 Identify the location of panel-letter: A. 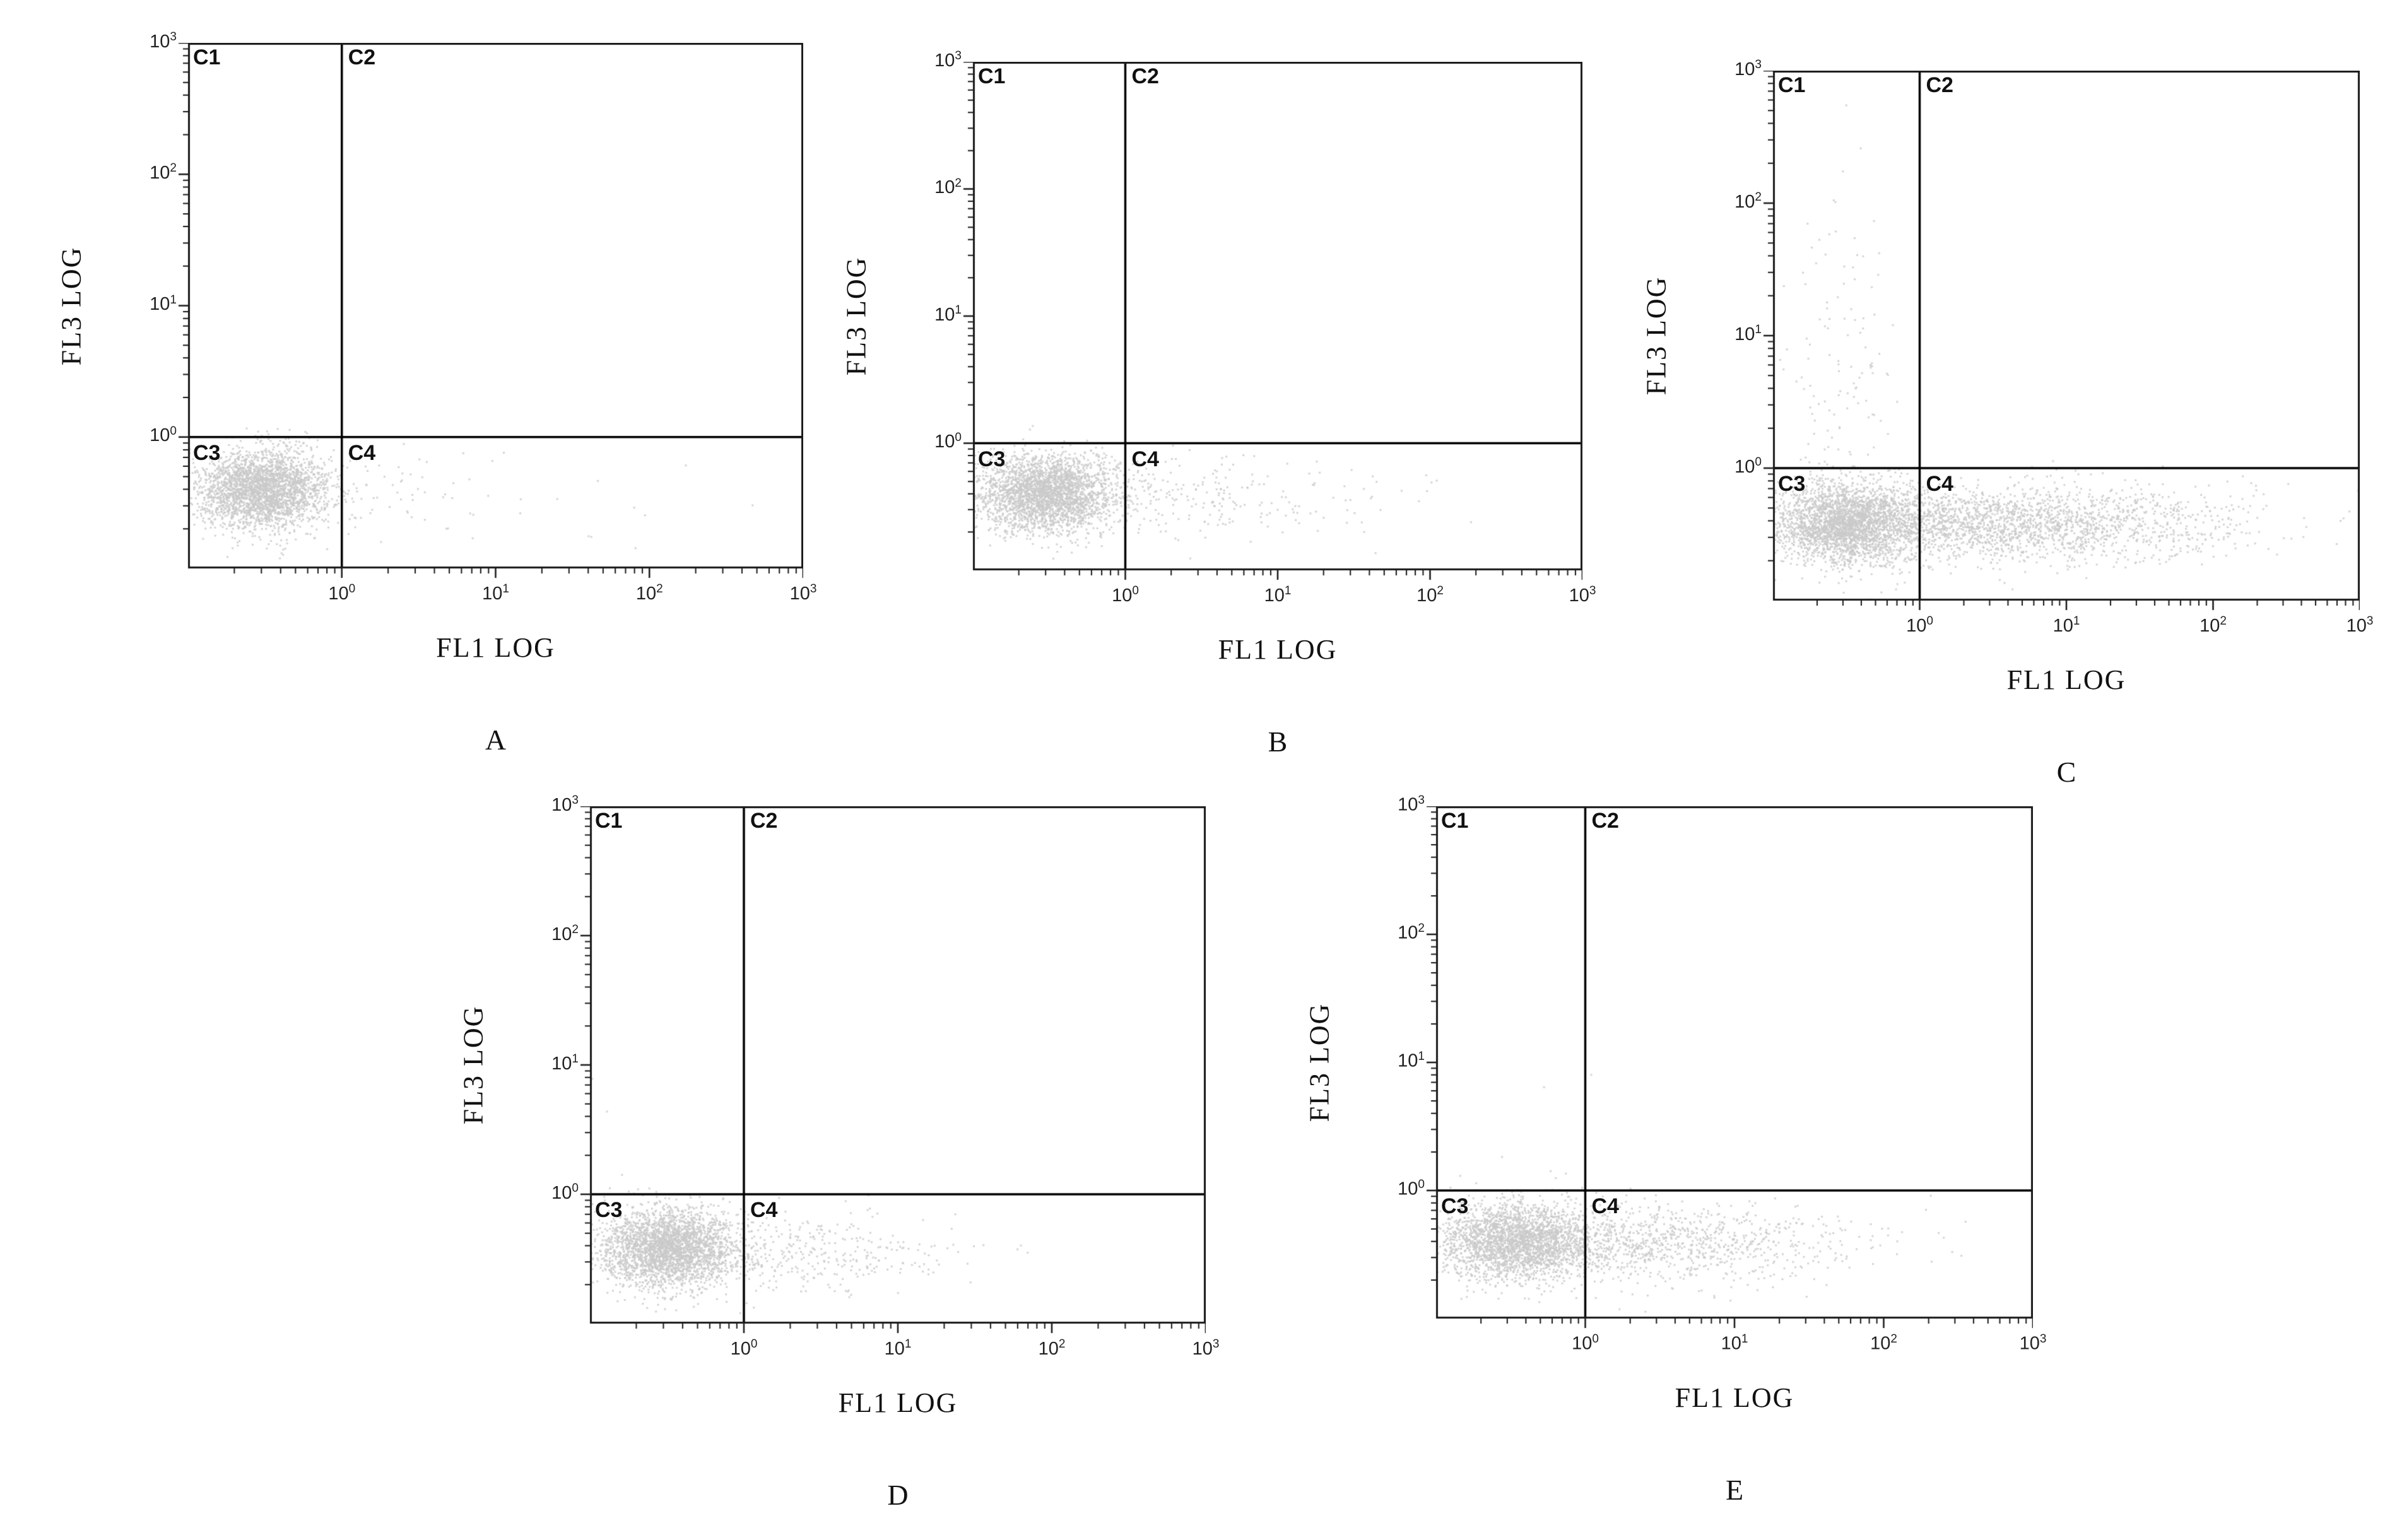
(496, 740).